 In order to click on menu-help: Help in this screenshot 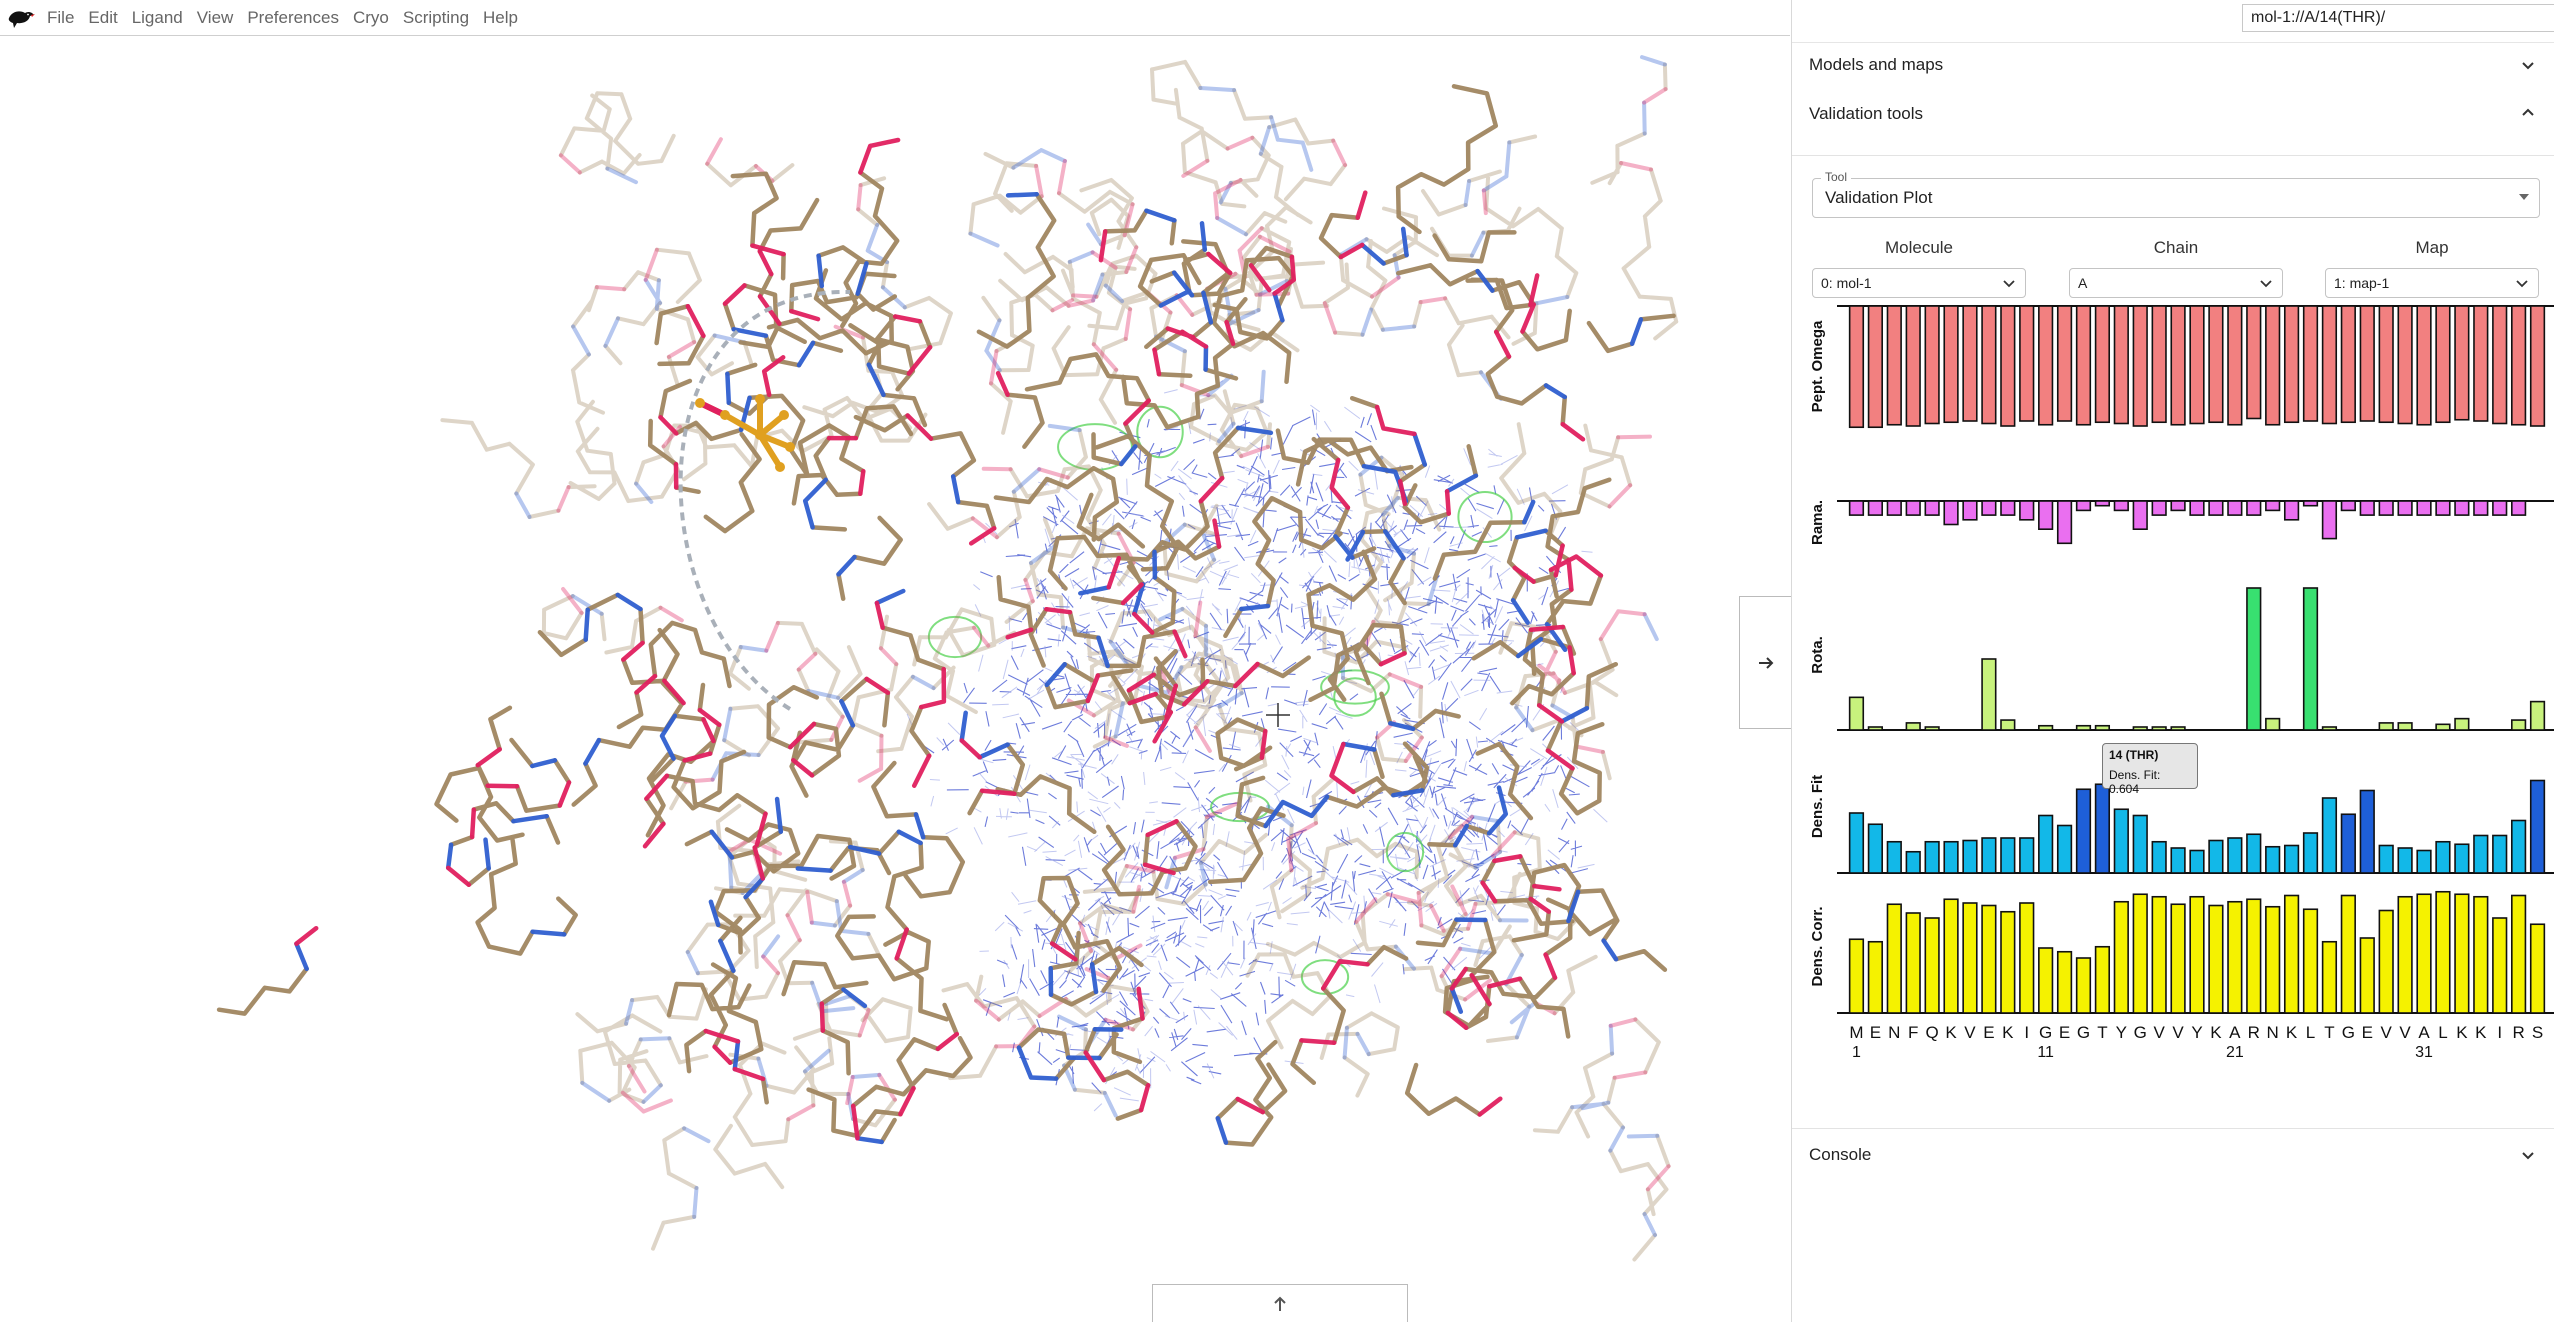, I will do `click(500, 17)`.